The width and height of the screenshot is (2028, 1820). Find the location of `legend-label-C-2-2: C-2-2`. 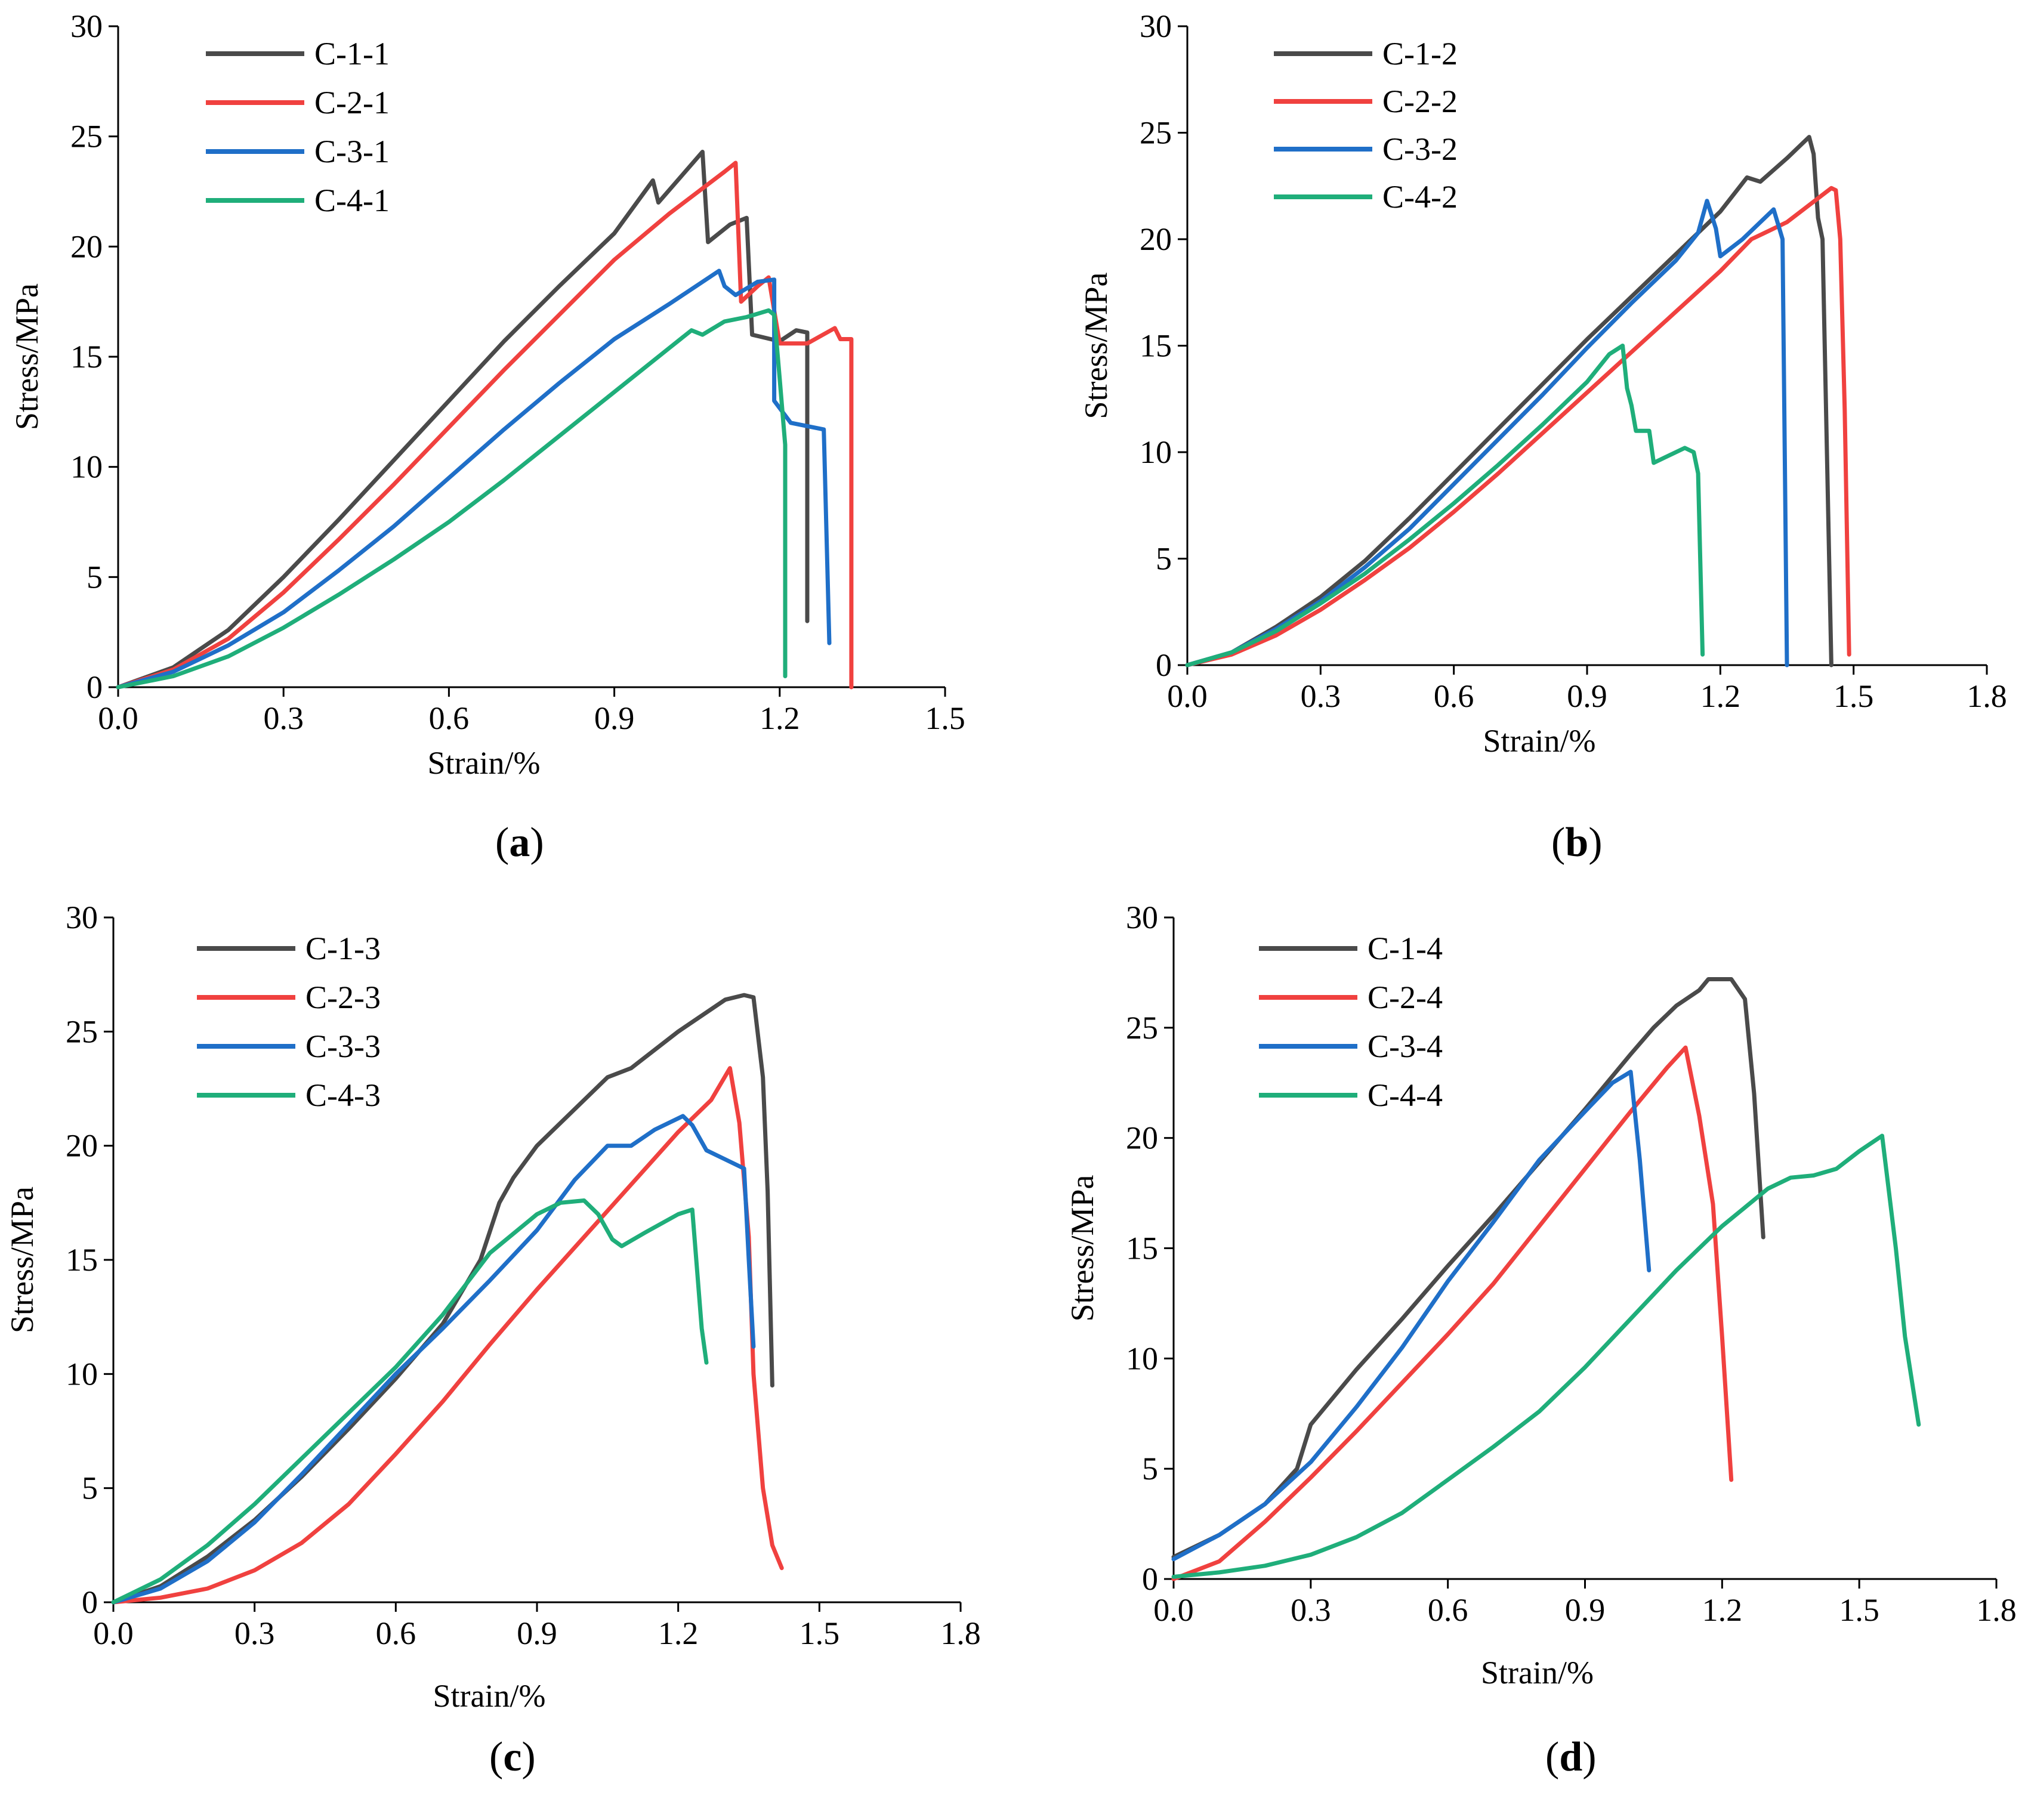

legend-label-C-2-2: C-2-2 is located at coordinates (1420, 101).